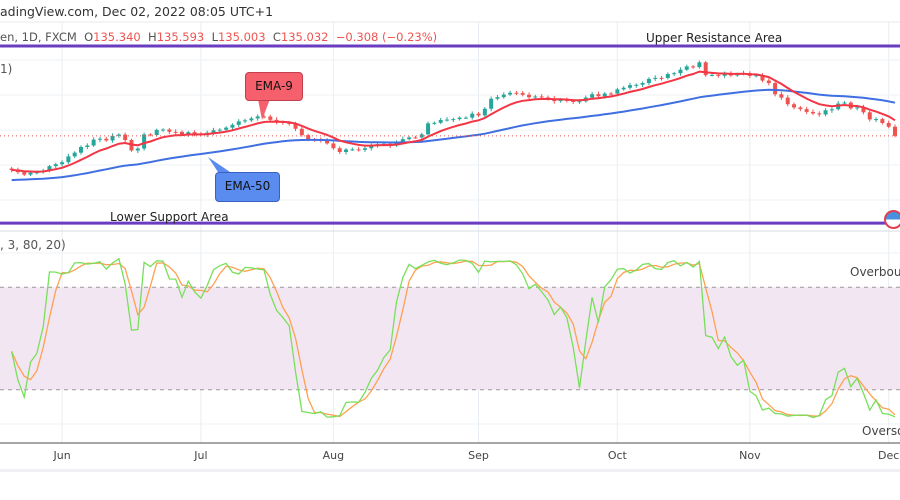 The width and height of the screenshot is (900, 500). What do you see at coordinates (200, 455) in the screenshot?
I see `x-tick-label: Jul` at bounding box center [200, 455].